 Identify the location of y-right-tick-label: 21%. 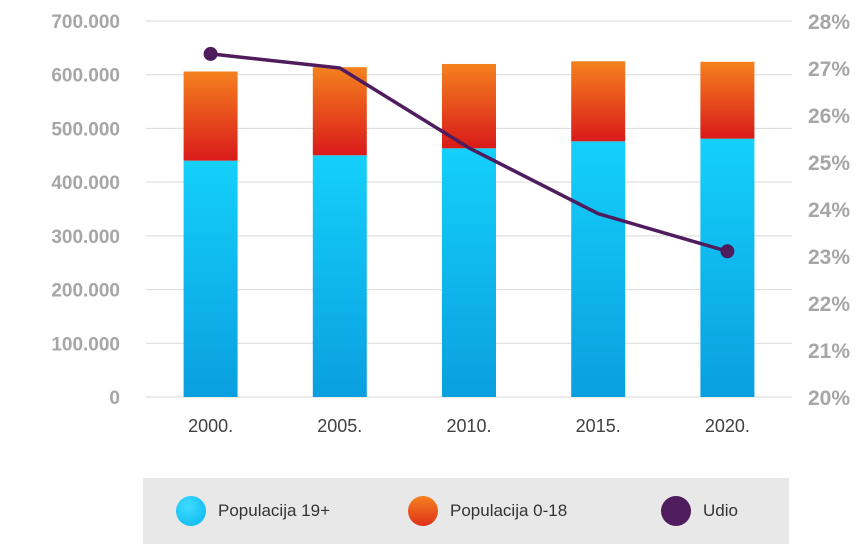
(829, 351).